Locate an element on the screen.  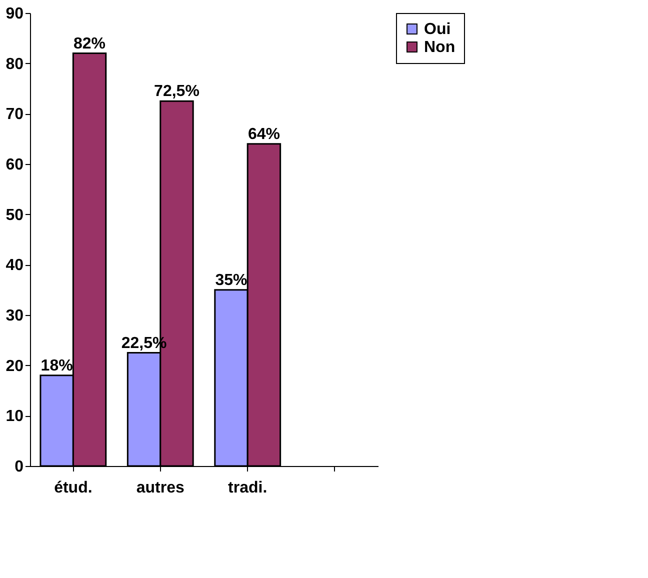
x-tick-label: autres is located at coordinates (160, 488).